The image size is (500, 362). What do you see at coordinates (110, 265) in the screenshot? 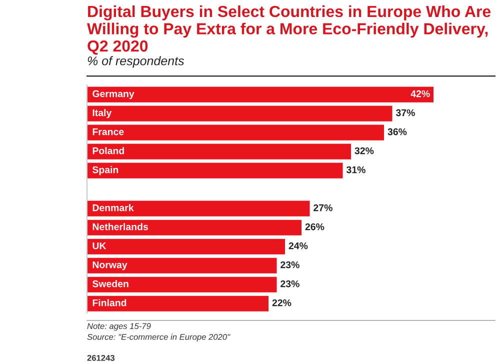
I see `y-tick-label: Norway` at bounding box center [110, 265].